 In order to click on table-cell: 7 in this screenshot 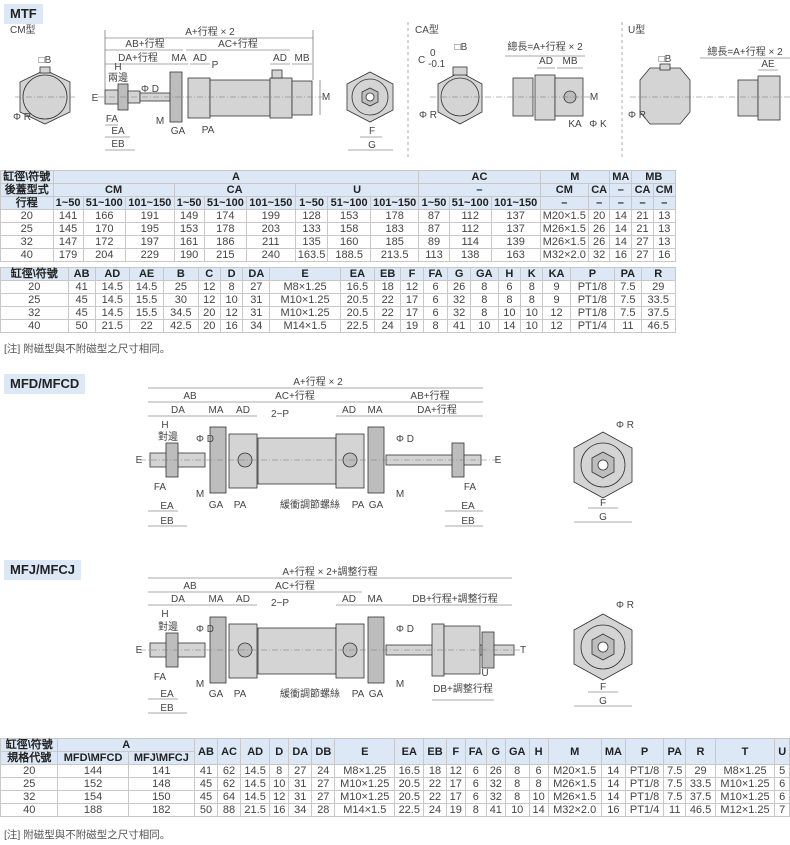, I will do `click(782, 810)`.